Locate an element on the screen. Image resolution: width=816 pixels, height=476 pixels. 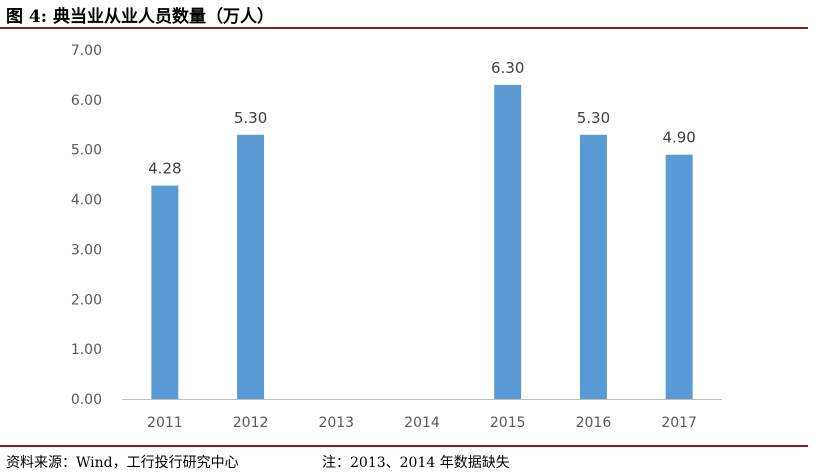
data-label-2015: 6.30 is located at coordinates (507, 68).